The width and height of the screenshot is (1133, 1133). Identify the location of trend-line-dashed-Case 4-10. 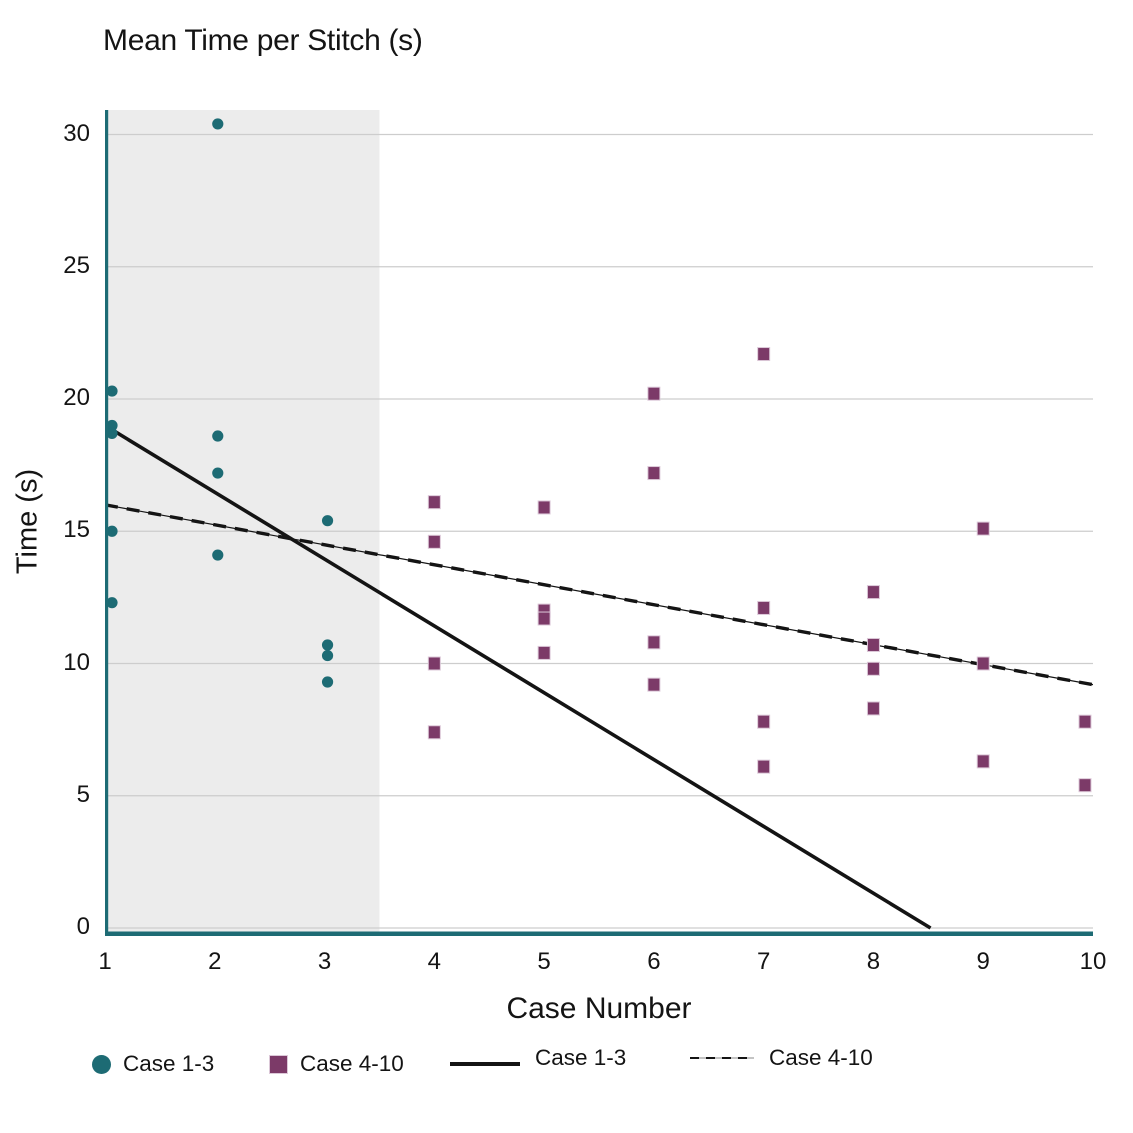
(599, 595).